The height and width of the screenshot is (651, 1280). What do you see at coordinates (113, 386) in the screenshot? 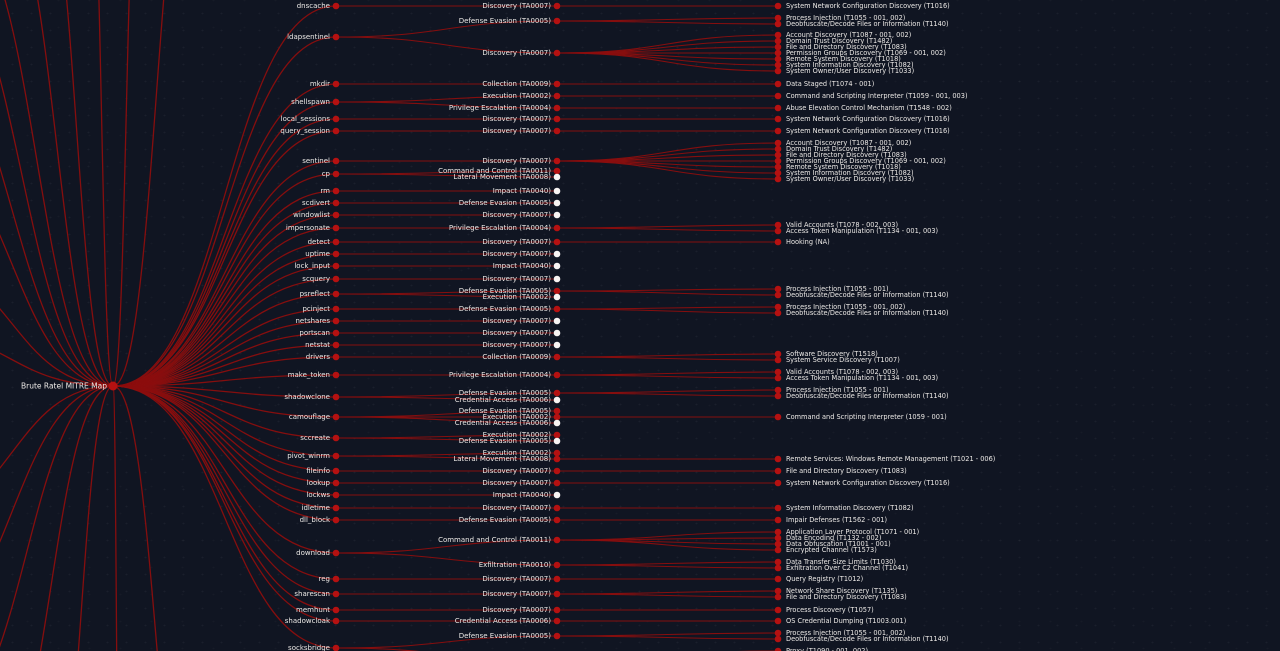
I see `root-node-dot` at bounding box center [113, 386].